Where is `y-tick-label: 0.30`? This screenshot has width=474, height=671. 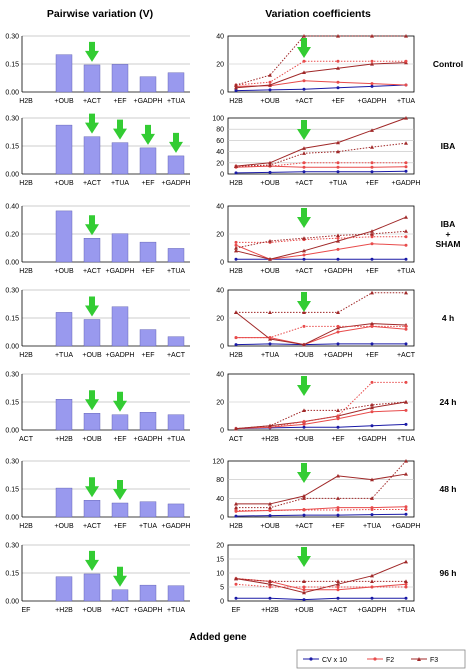 y-tick-label: 0.30 is located at coordinates (12, 119).